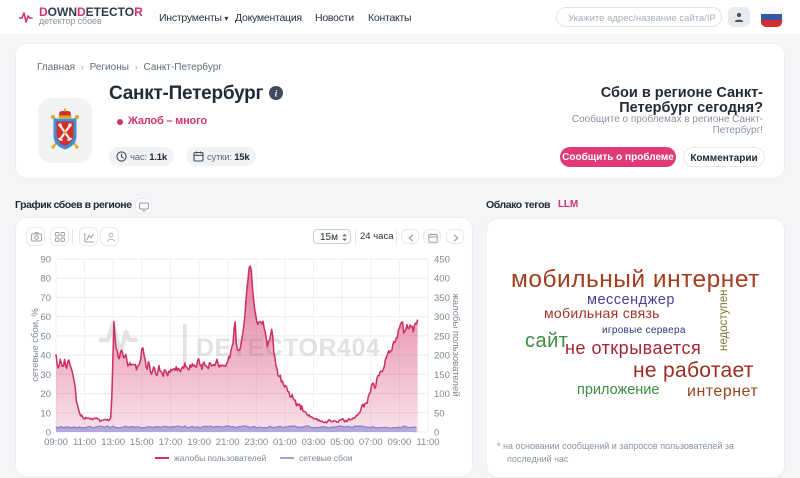 The width and height of the screenshot is (800, 478). What do you see at coordinates (199, 442) in the screenshot?
I see `svg-text: 19:00` at bounding box center [199, 442].